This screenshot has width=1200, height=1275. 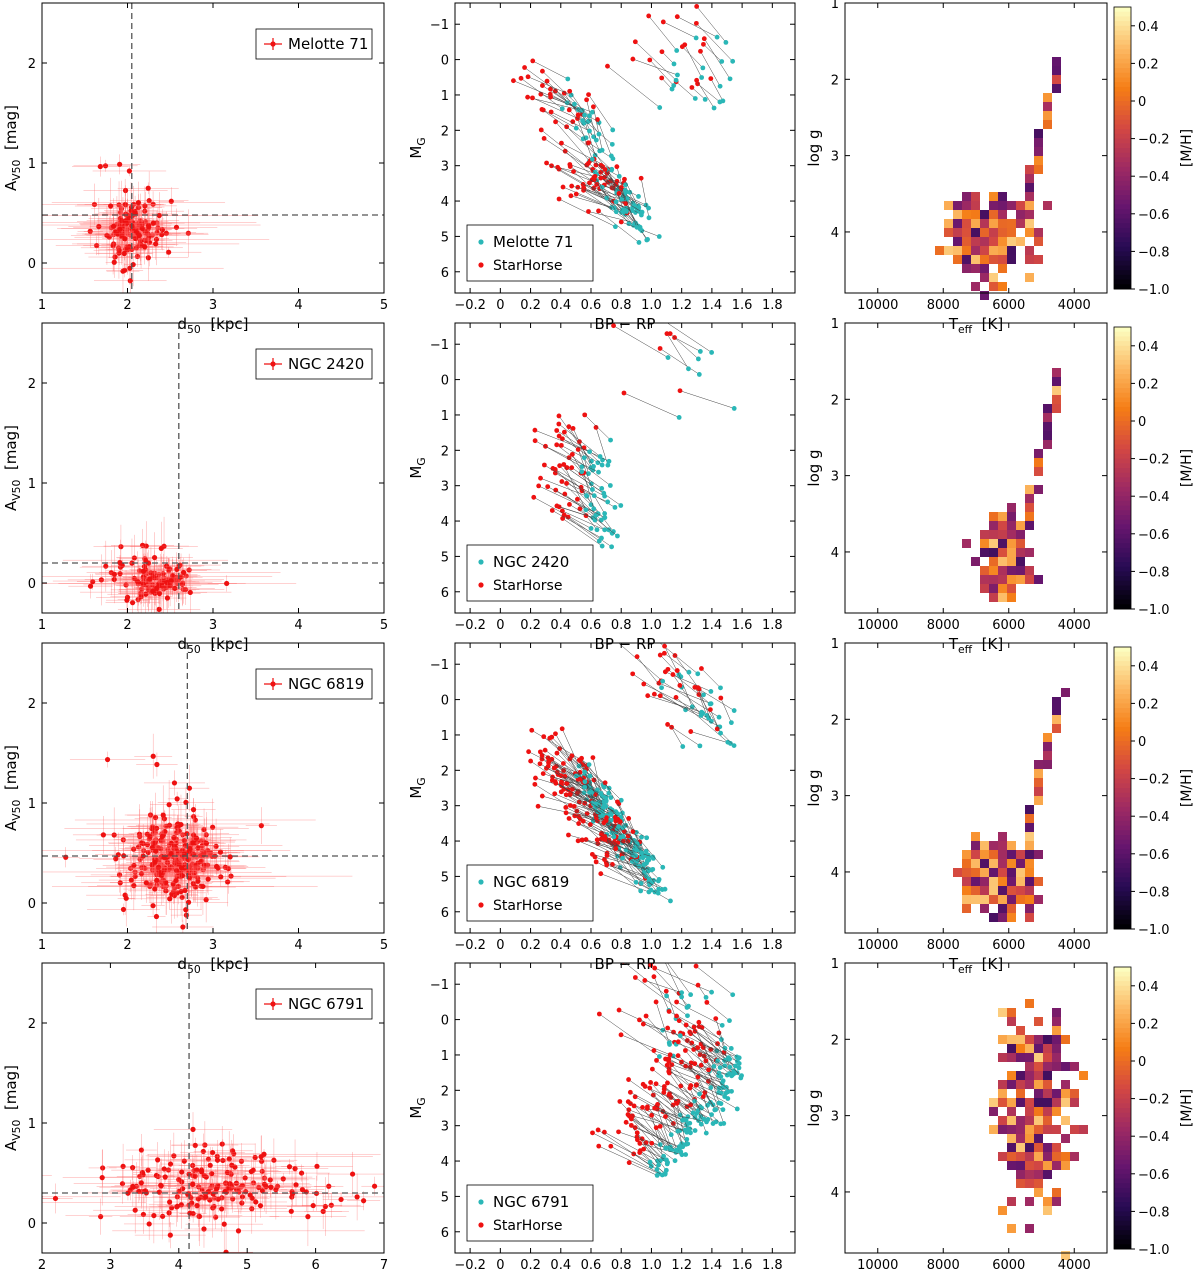 I want to click on y-tick-label: 1, so click(x=835, y=324).